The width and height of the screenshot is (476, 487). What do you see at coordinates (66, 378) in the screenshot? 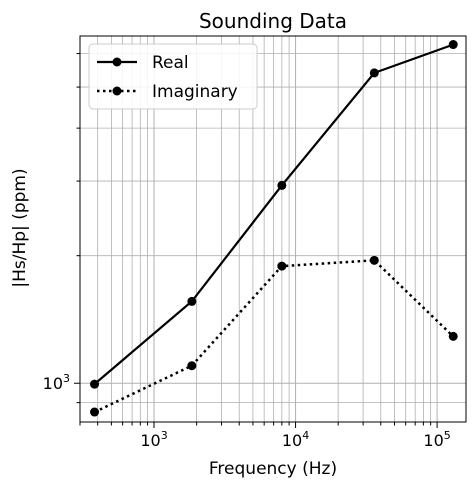
I see `y-tick-label-exponent: 3` at bounding box center [66, 378].